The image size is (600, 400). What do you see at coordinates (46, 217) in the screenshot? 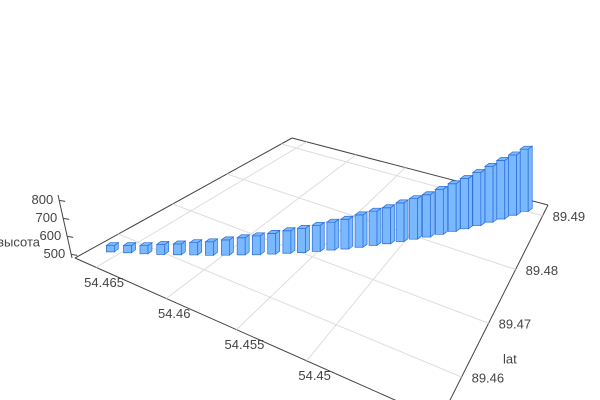
I see `z-tick-label: 700` at bounding box center [46, 217].